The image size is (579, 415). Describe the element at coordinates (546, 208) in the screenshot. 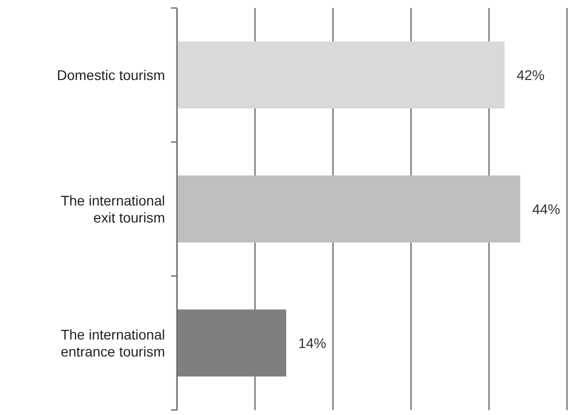

I see `data-label: 44%` at that location.